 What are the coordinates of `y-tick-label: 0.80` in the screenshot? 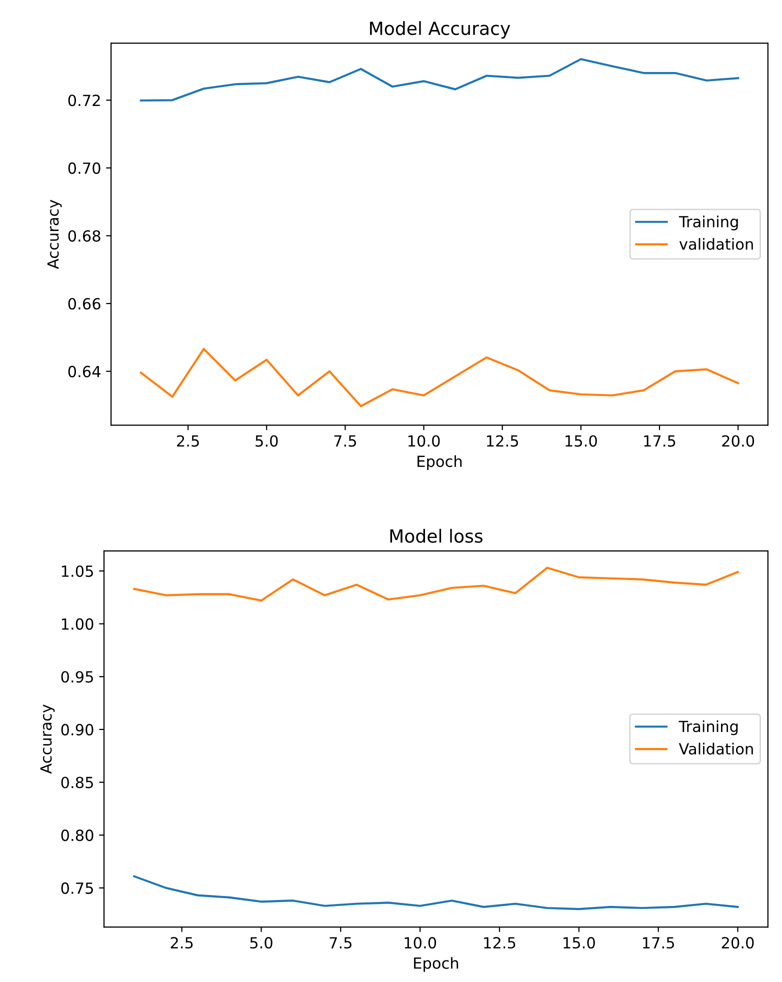 It's located at (77, 836).